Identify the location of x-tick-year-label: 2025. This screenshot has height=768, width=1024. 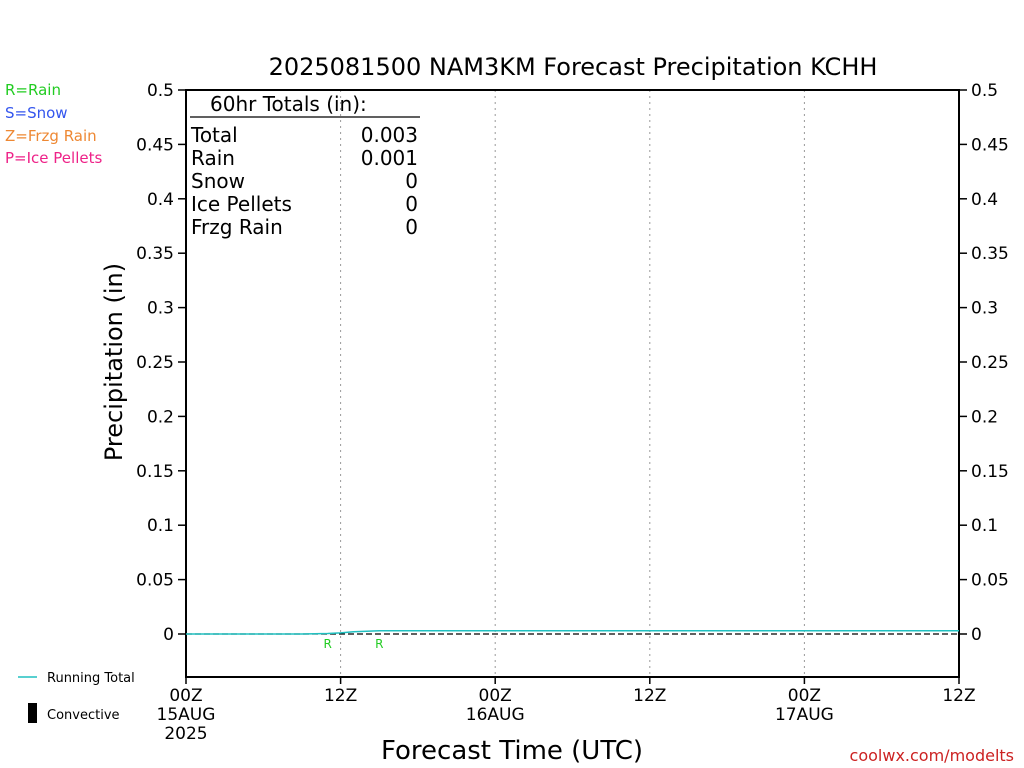
(185, 734).